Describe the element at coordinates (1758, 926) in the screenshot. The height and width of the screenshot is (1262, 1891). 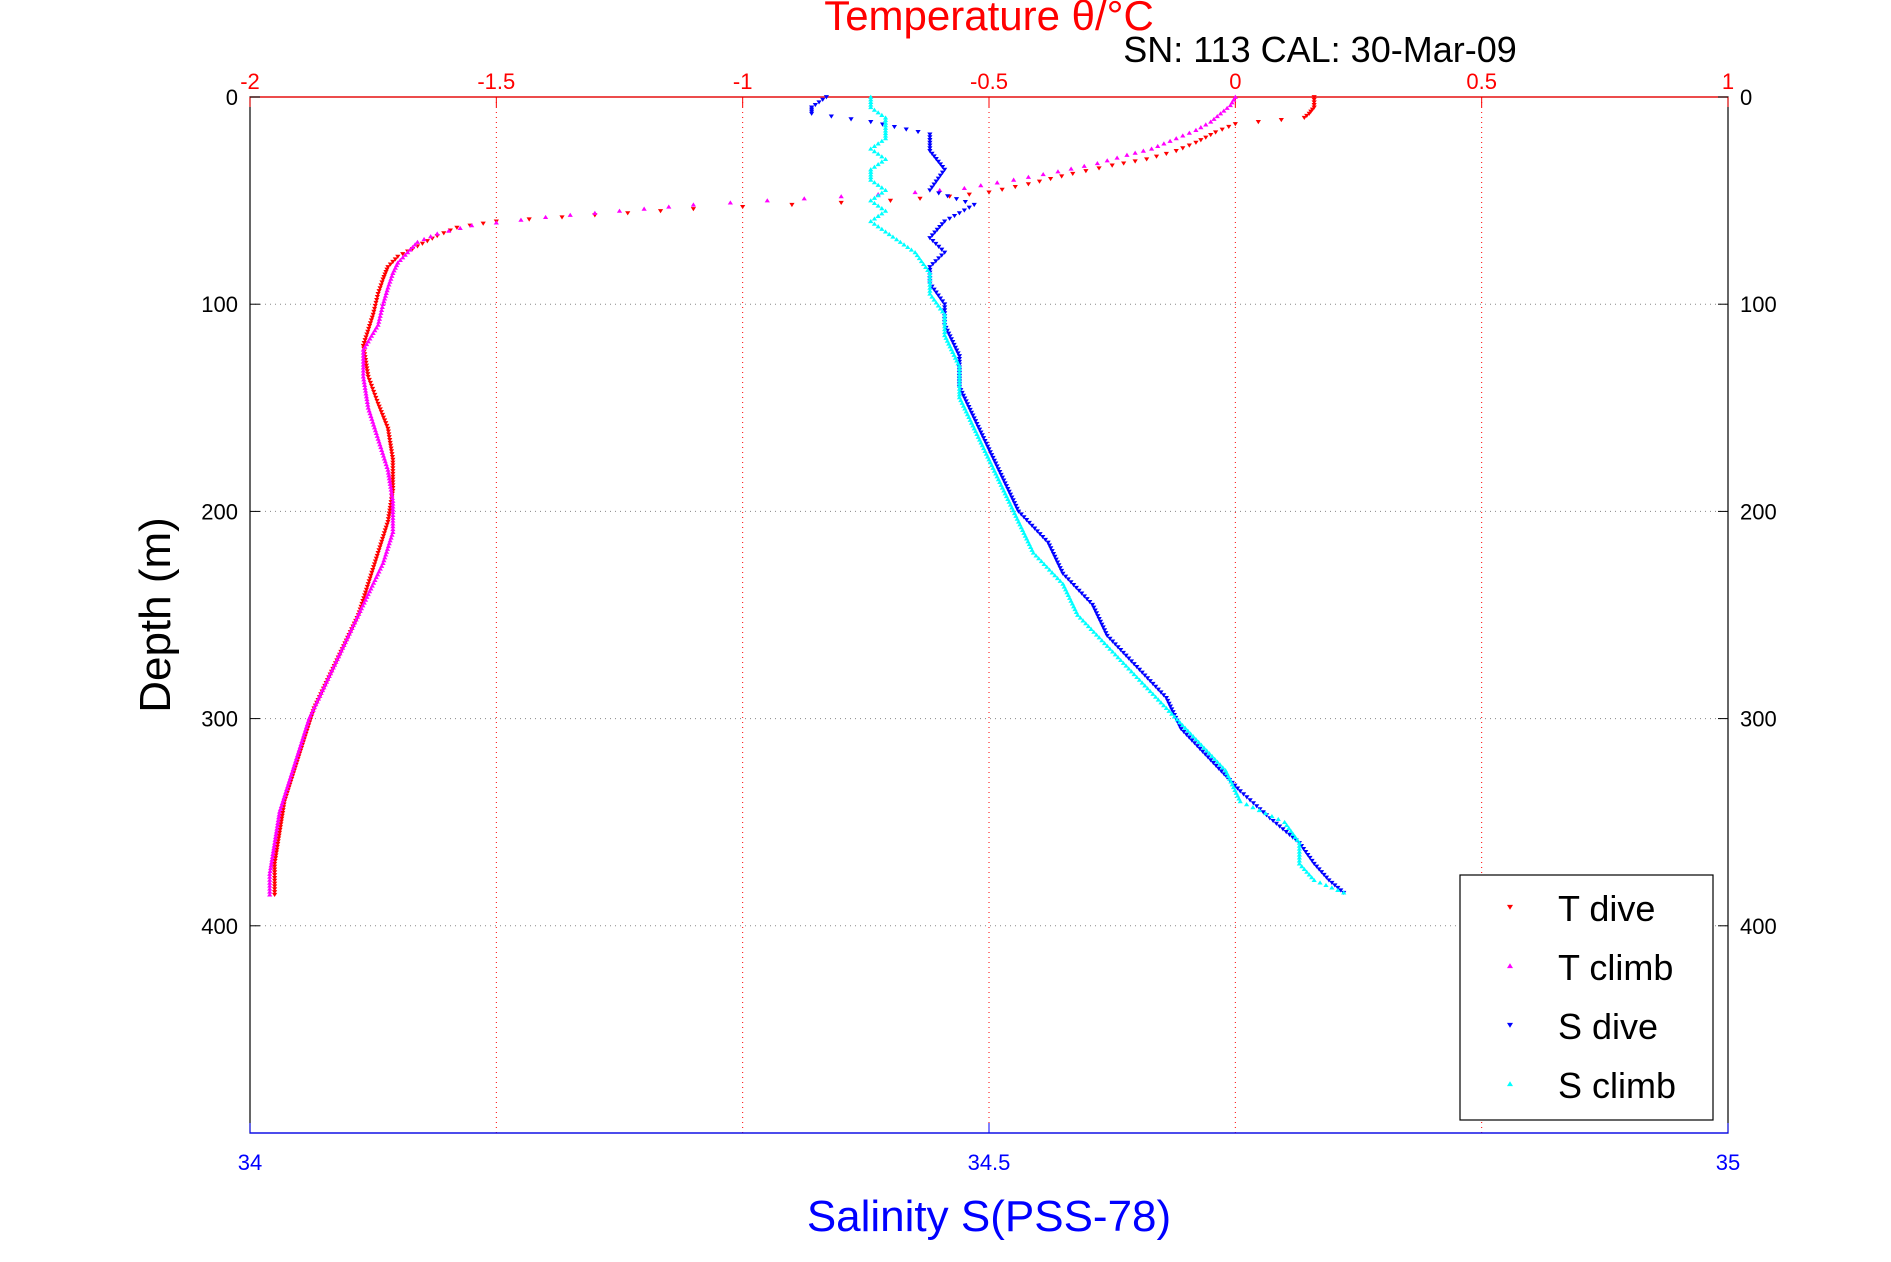
I see `right-tick-label: 400` at that location.